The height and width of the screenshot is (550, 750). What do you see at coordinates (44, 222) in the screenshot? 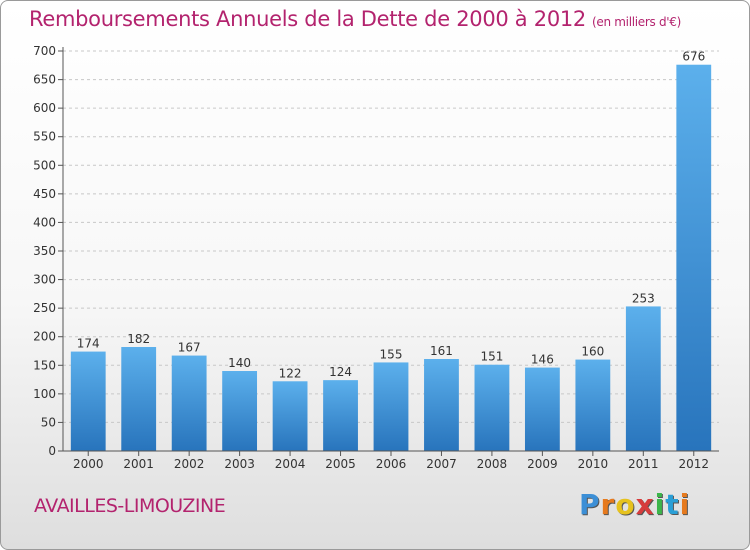
I see `y-tick-label: 400` at bounding box center [44, 222].